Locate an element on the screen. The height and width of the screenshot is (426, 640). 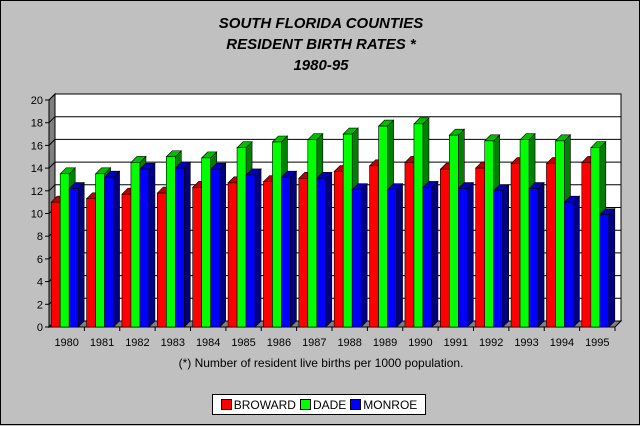
y-tick-label: 2 is located at coordinates (40, 305).